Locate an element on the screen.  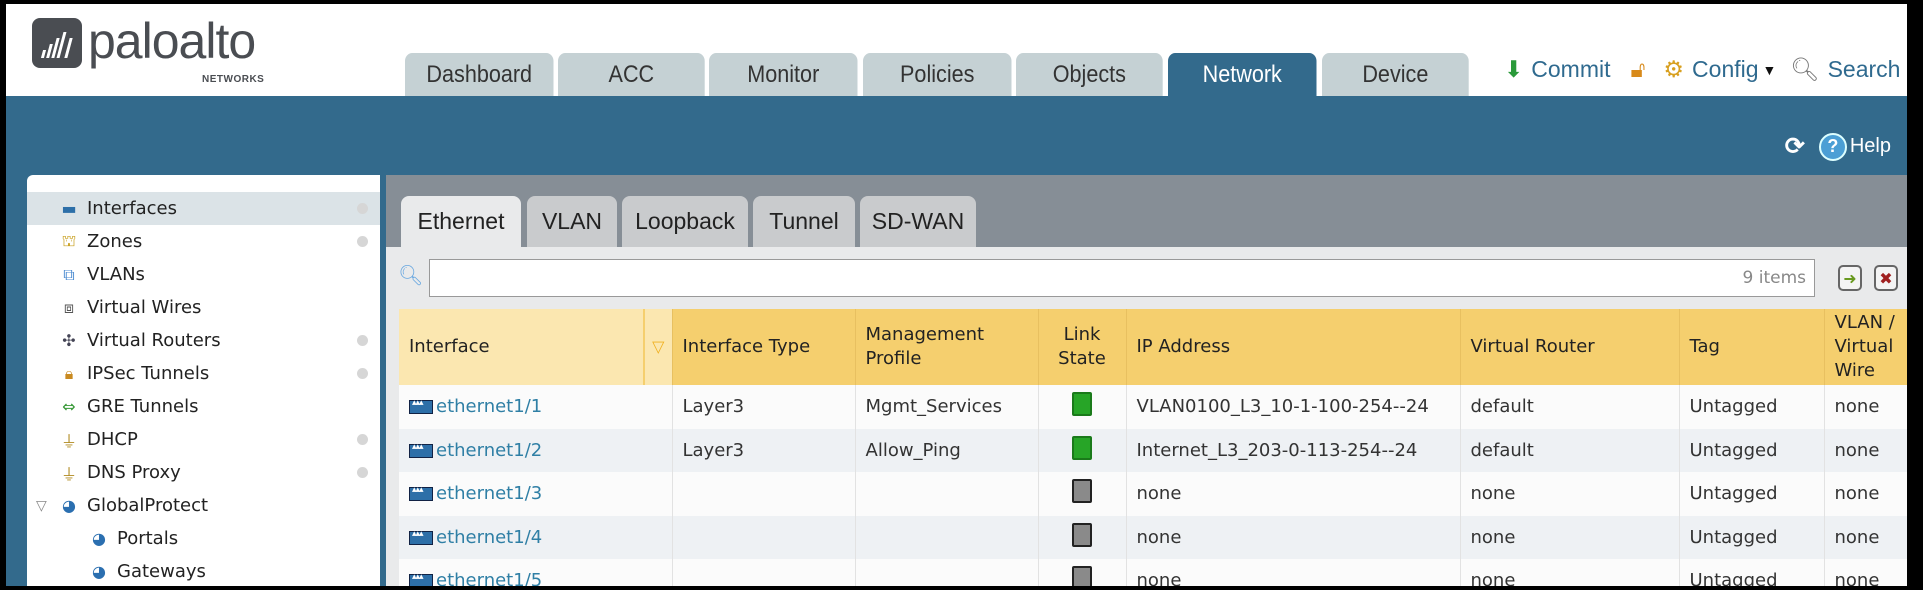
interface-type-cell is located at coordinates (764, 537).